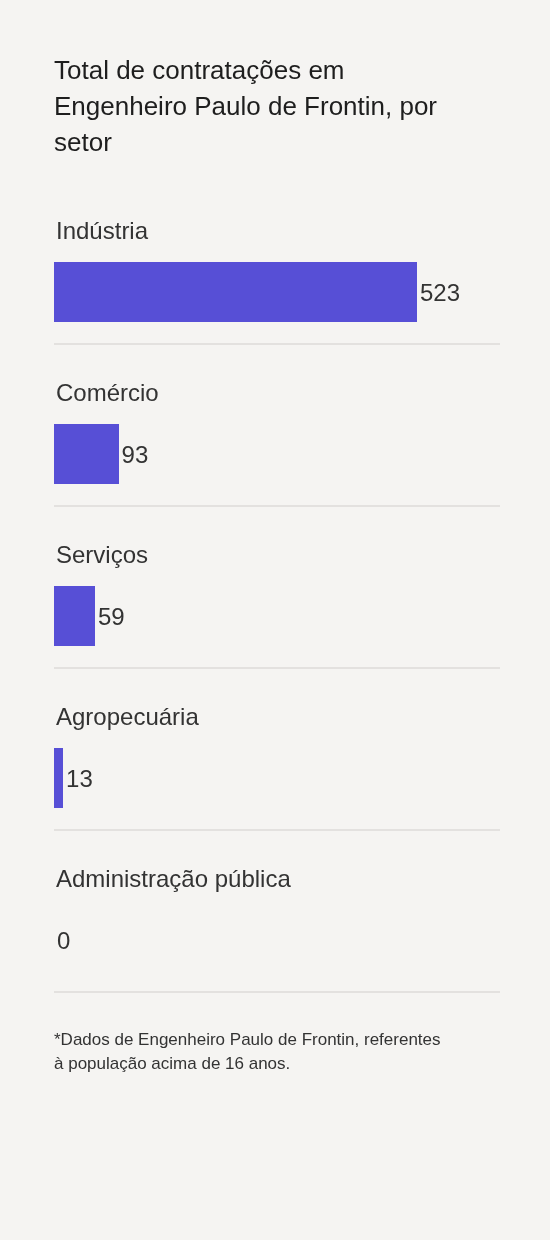  I want to click on y-tick-label: Serviços, so click(102, 554).